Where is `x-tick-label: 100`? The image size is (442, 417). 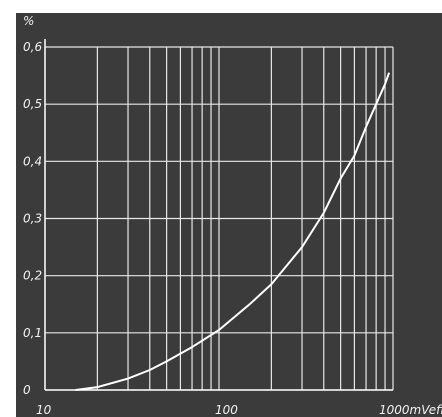 x-tick-label: 100 is located at coordinates (226, 410).